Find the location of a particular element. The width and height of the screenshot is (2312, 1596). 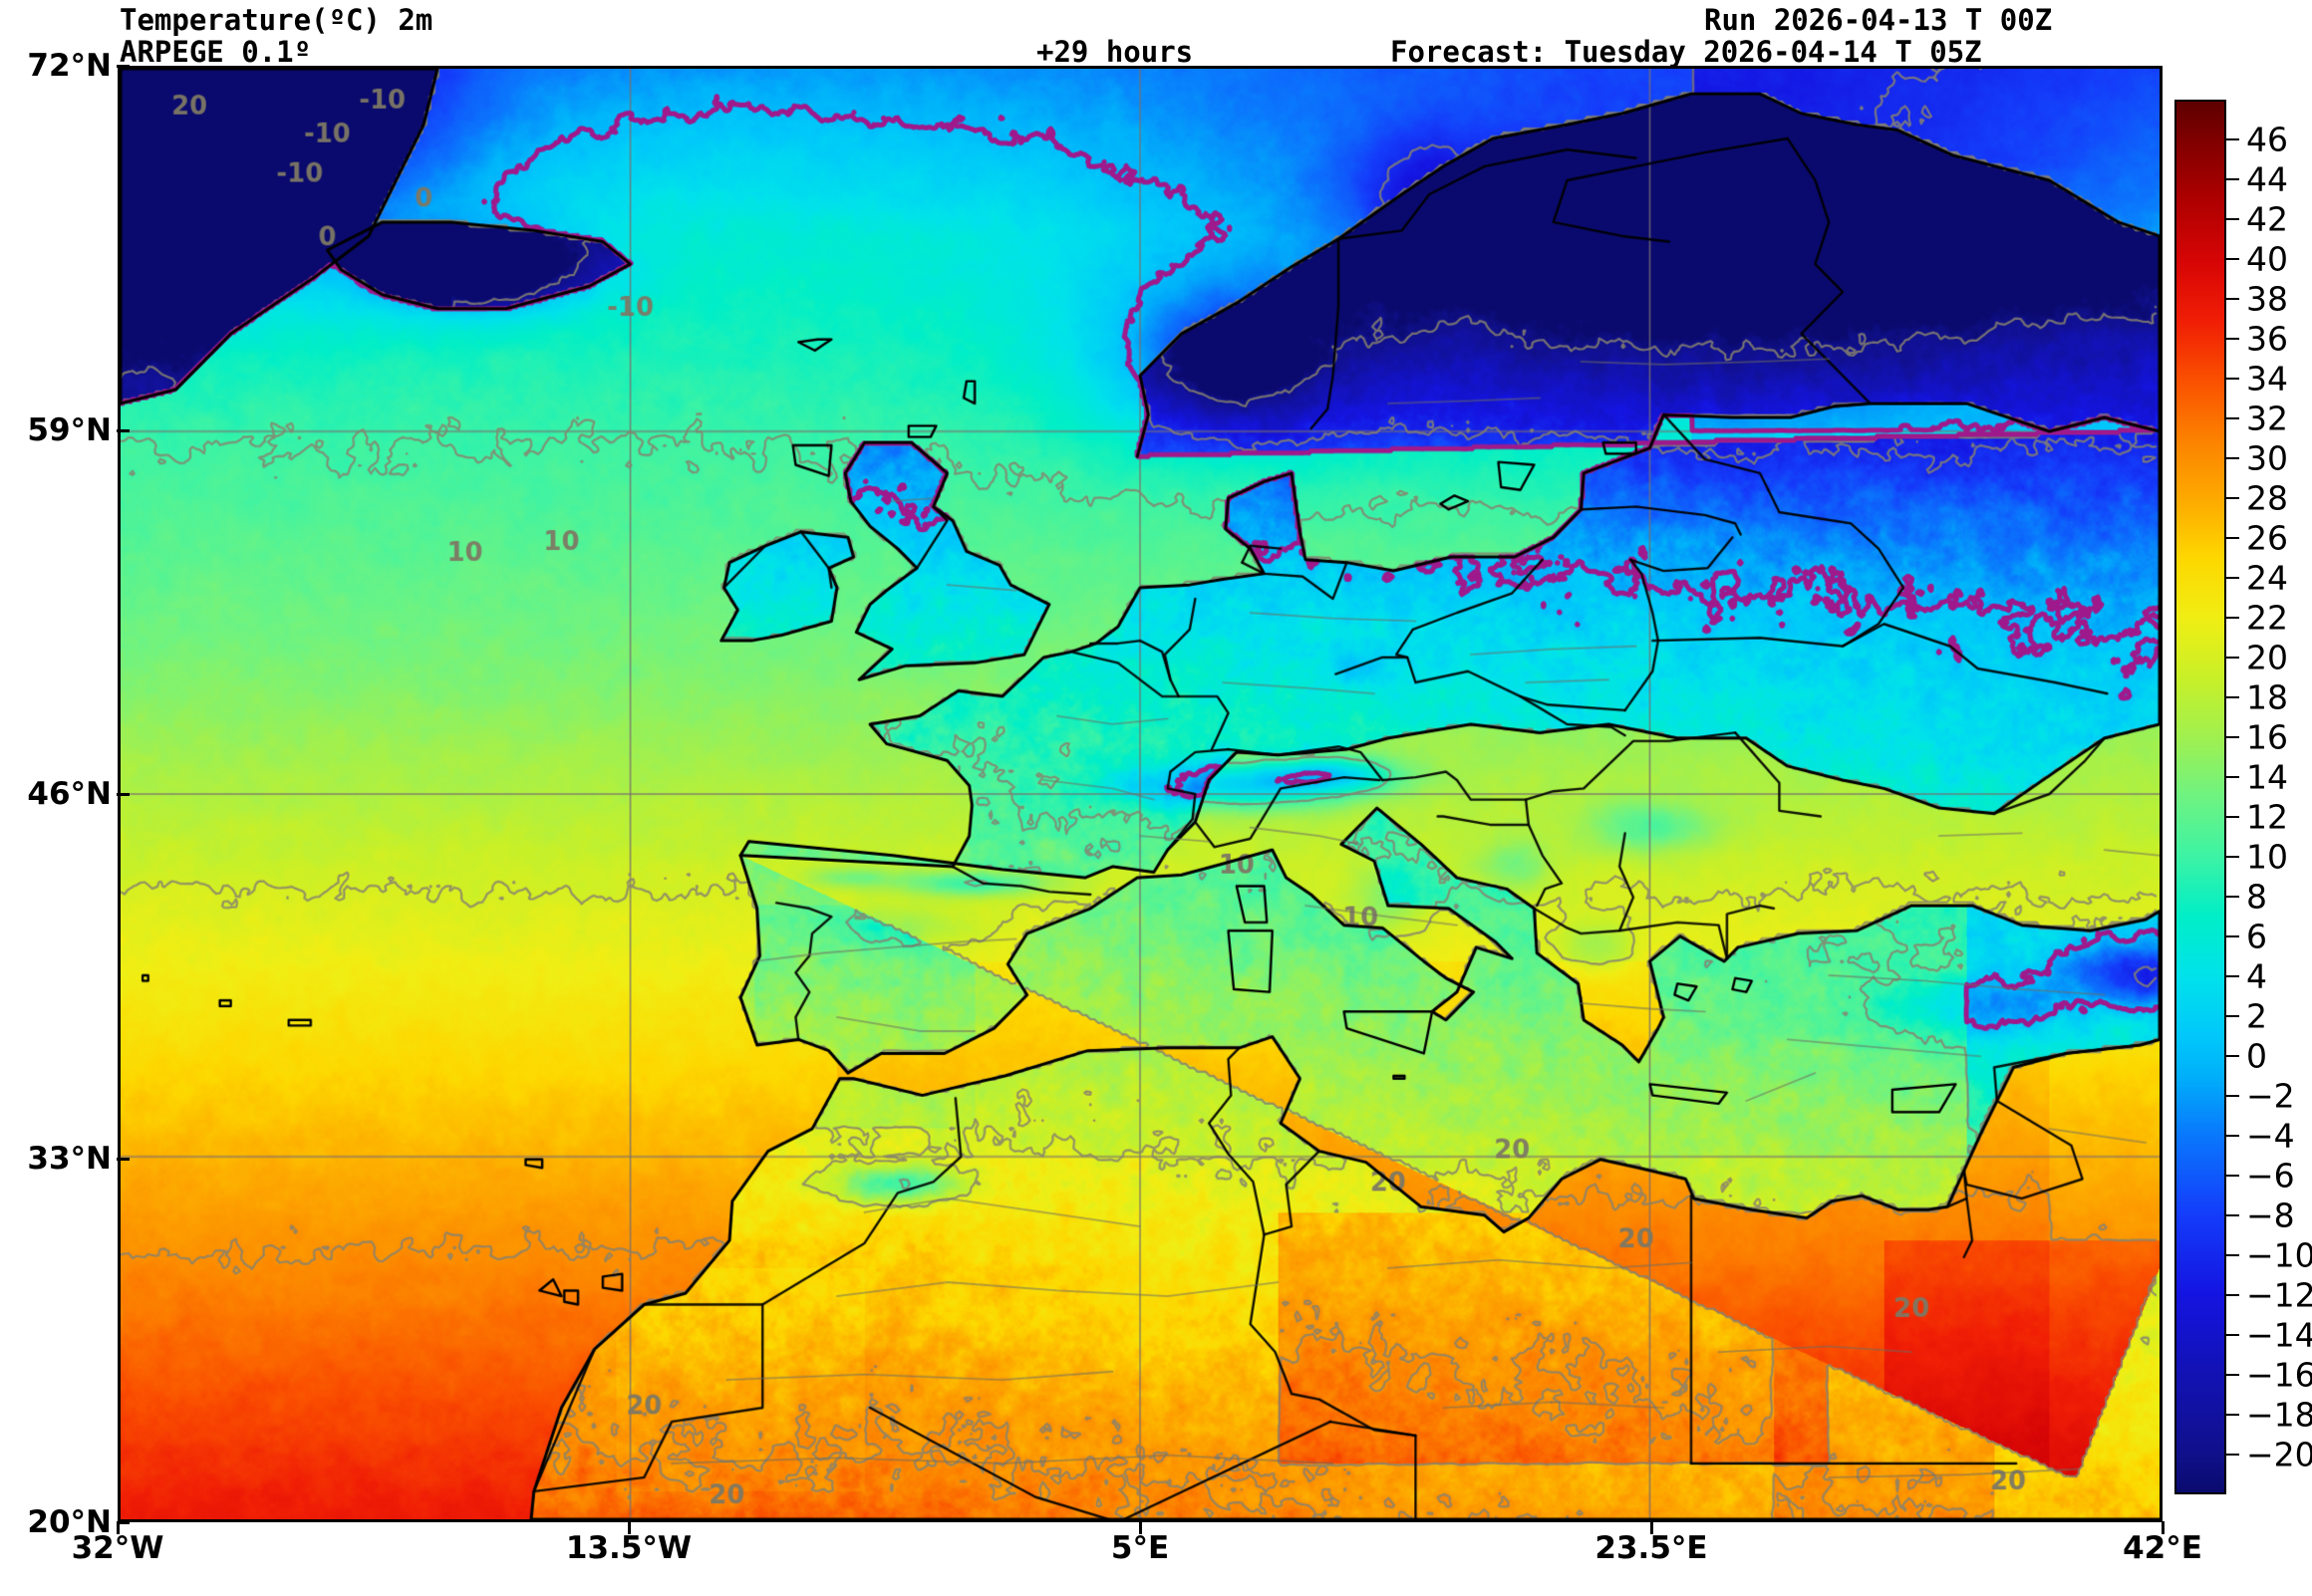

run-time-label: Run 2026-04-13 T 00Z is located at coordinates (1878, 20).